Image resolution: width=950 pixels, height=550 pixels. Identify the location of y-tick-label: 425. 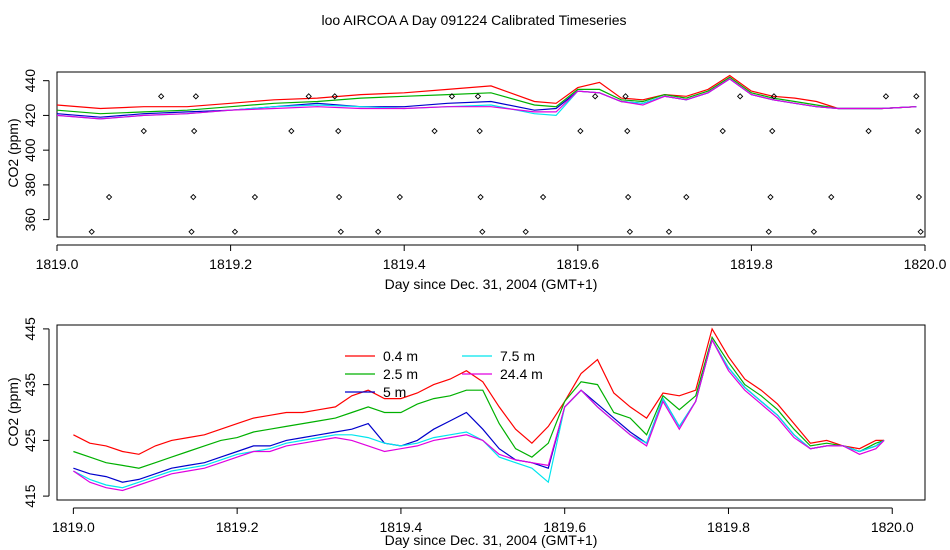
(30, 440).